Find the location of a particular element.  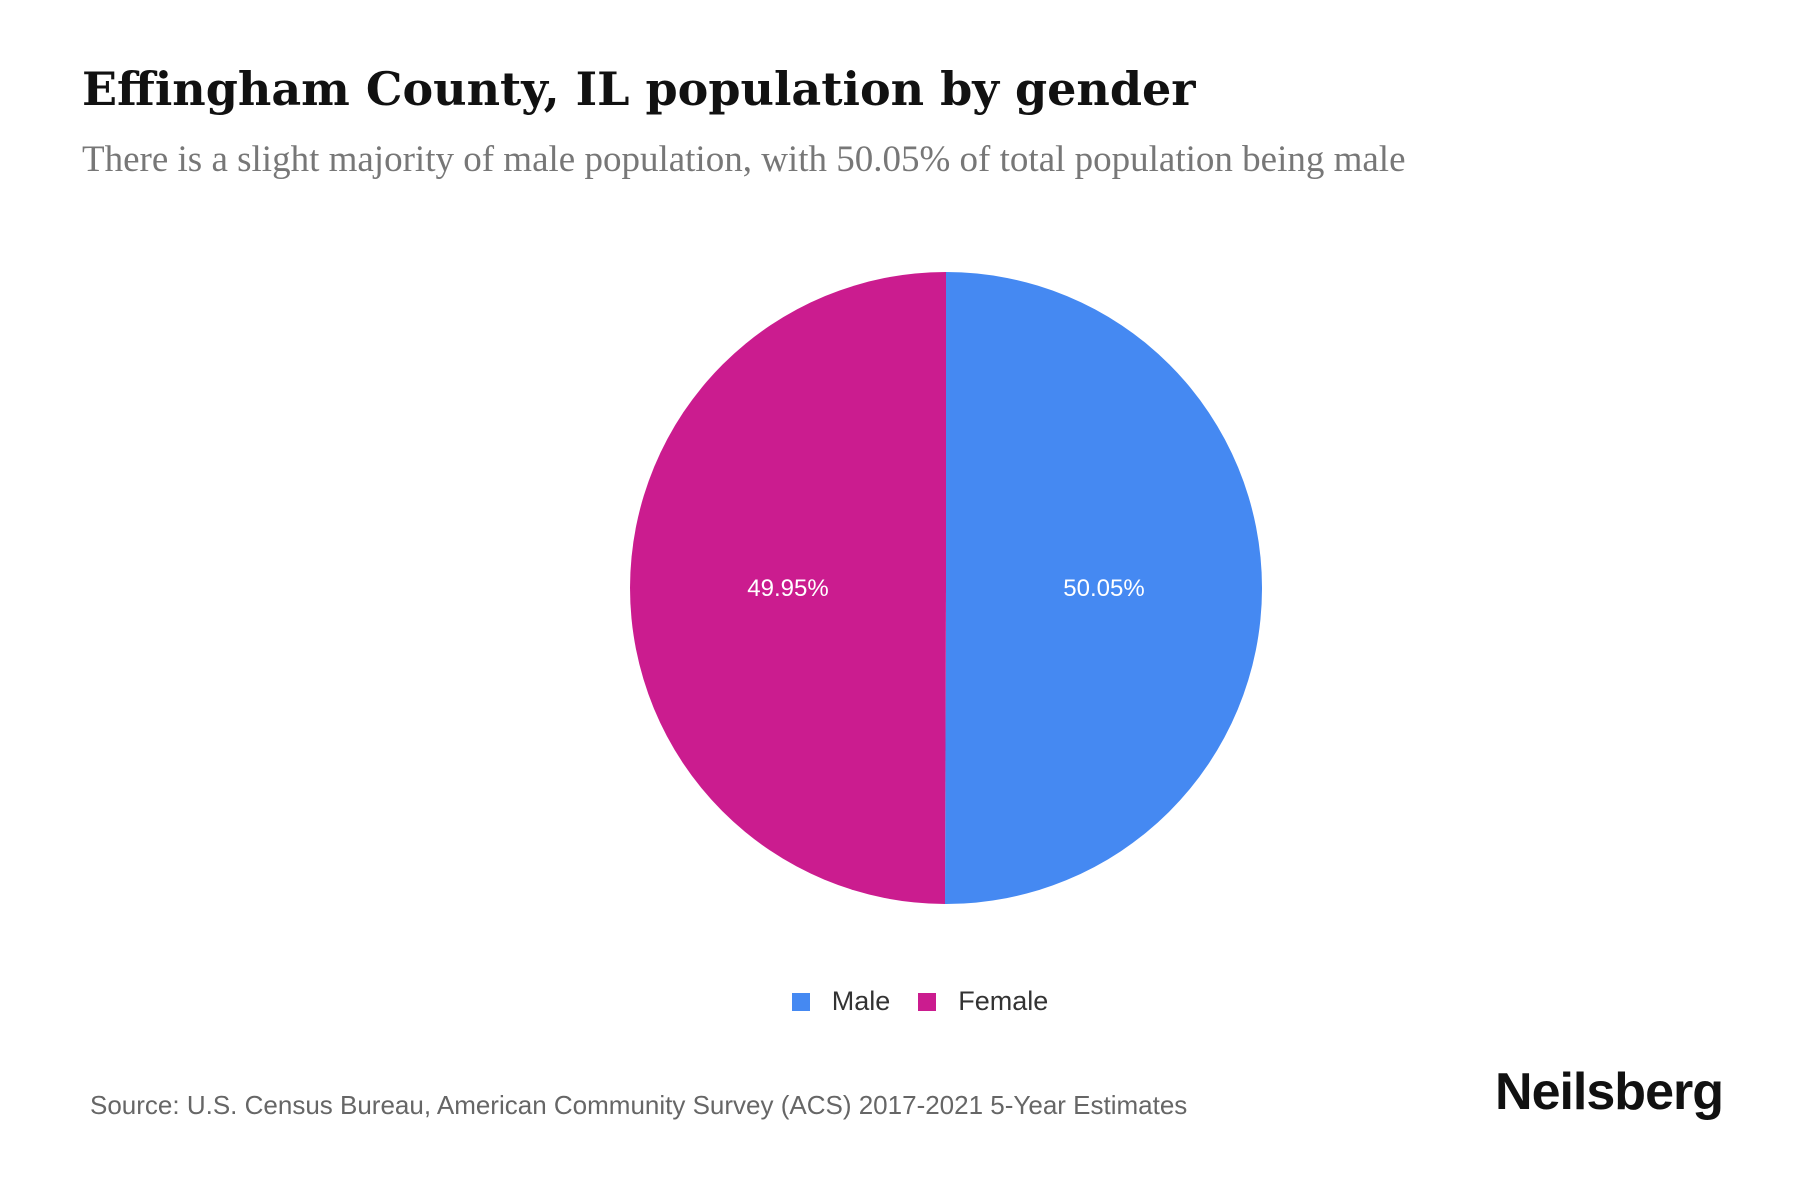

pie-slice-female is located at coordinates (788, 588).